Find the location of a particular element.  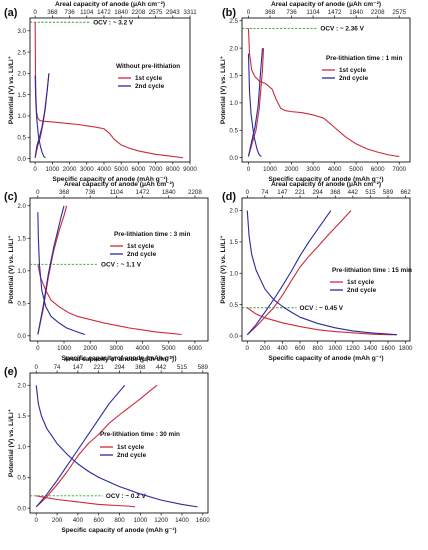

top-tick-label: 1104 is located at coordinates (117, 192).